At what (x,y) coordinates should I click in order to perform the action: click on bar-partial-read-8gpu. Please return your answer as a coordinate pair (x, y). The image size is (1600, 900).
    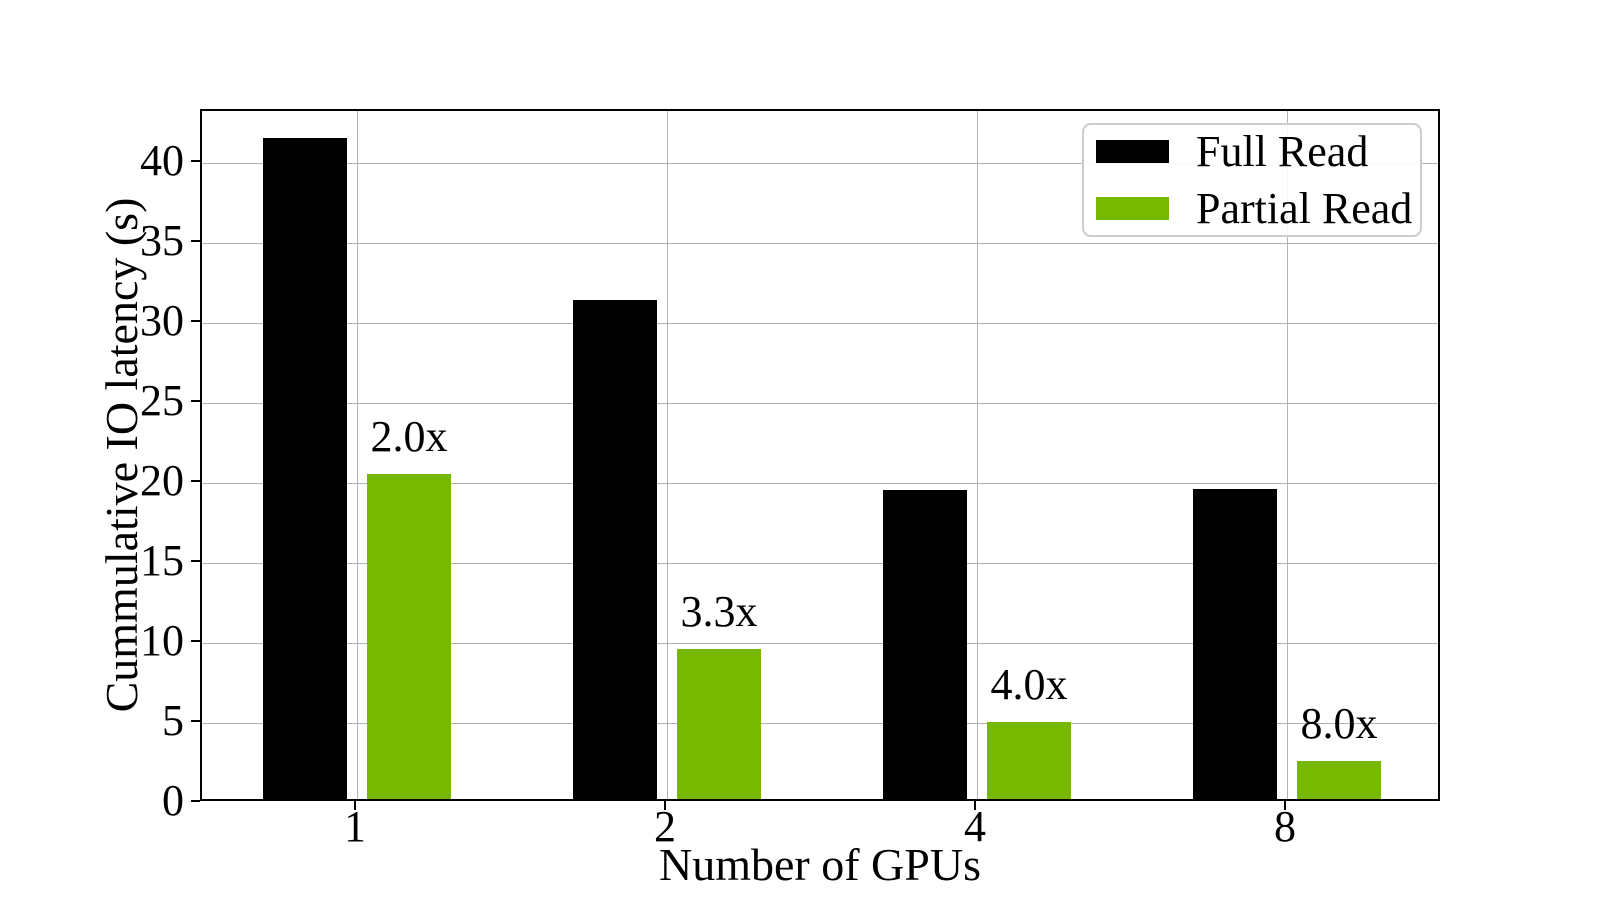
    Looking at the image, I should click on (1339, 779).